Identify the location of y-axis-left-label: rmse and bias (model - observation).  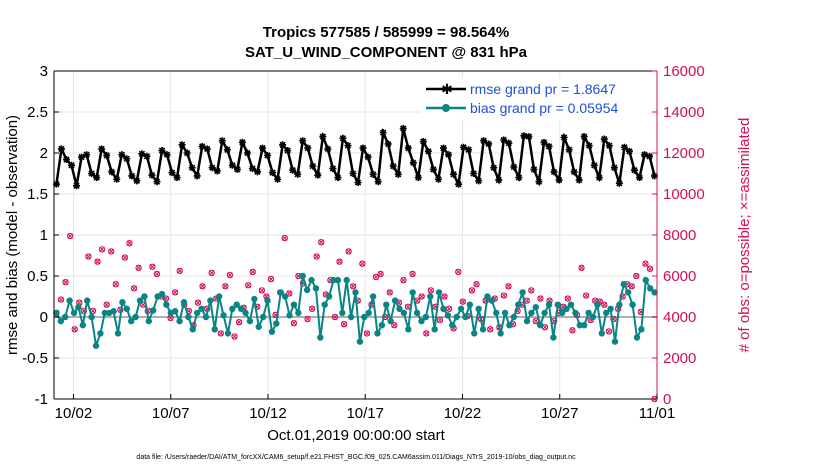
(12, 235).